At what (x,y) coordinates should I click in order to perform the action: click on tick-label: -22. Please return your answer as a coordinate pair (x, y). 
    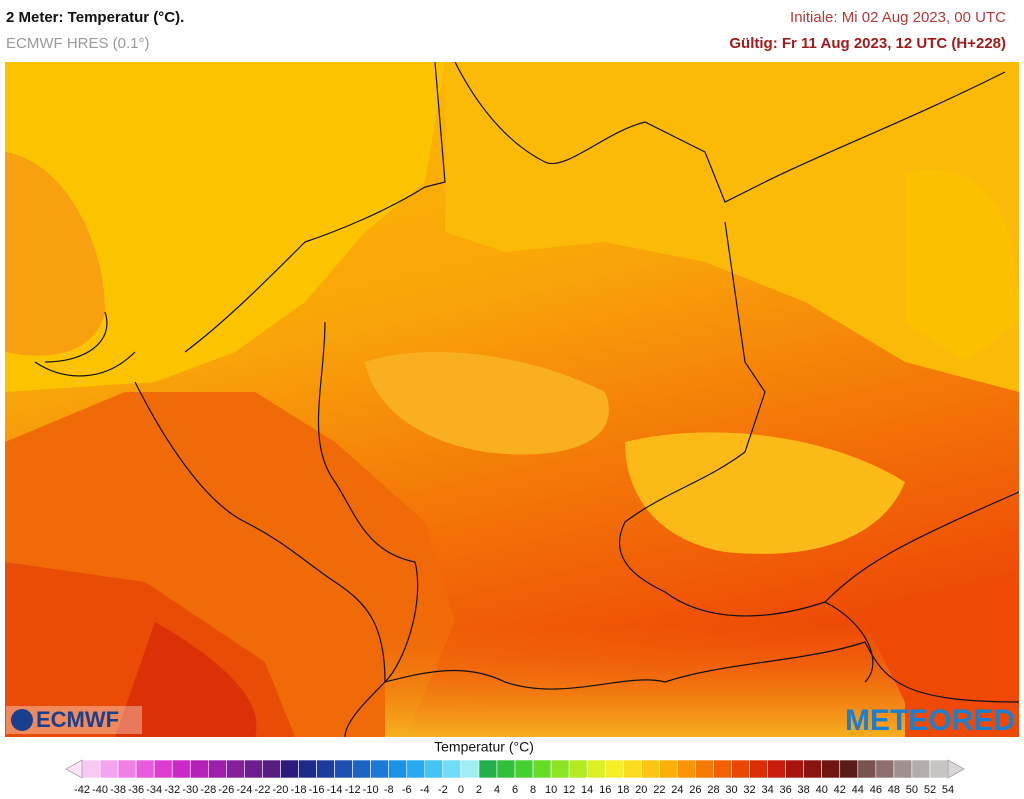
    Looking at the image, I should click on (262, 790).